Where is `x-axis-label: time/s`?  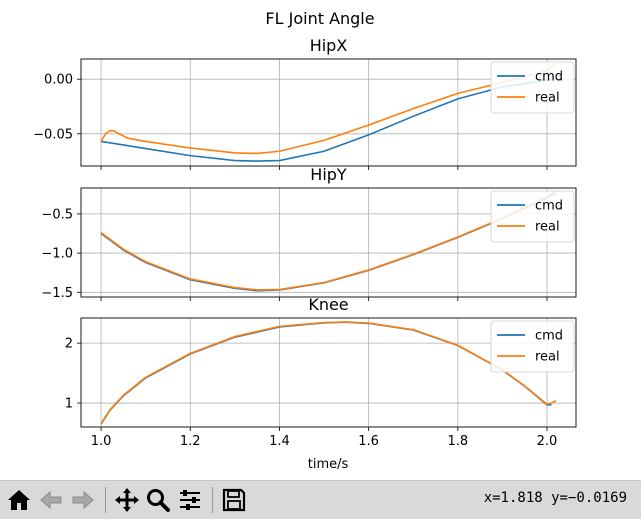
x-axis-label: time/s is located at coordinates (328, 464).